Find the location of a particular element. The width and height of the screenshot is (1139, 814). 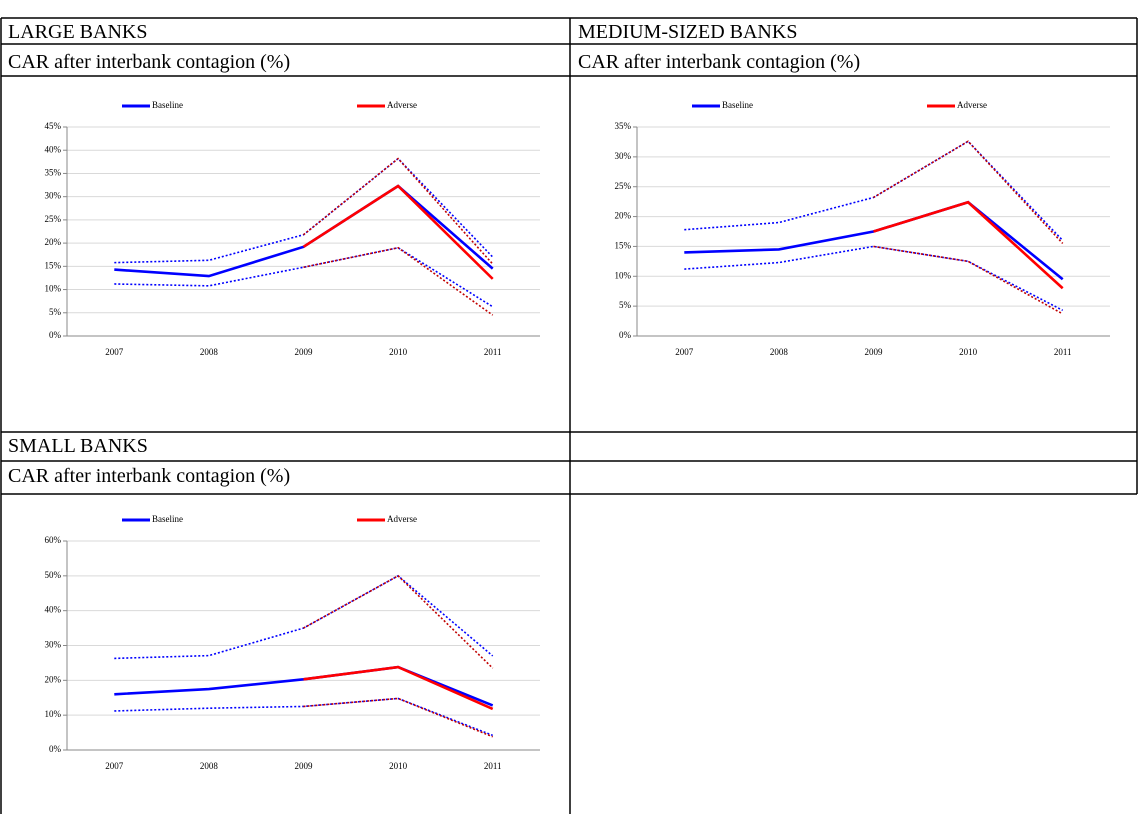

y-tick-label: 45% is located at coordinates (53, 126).